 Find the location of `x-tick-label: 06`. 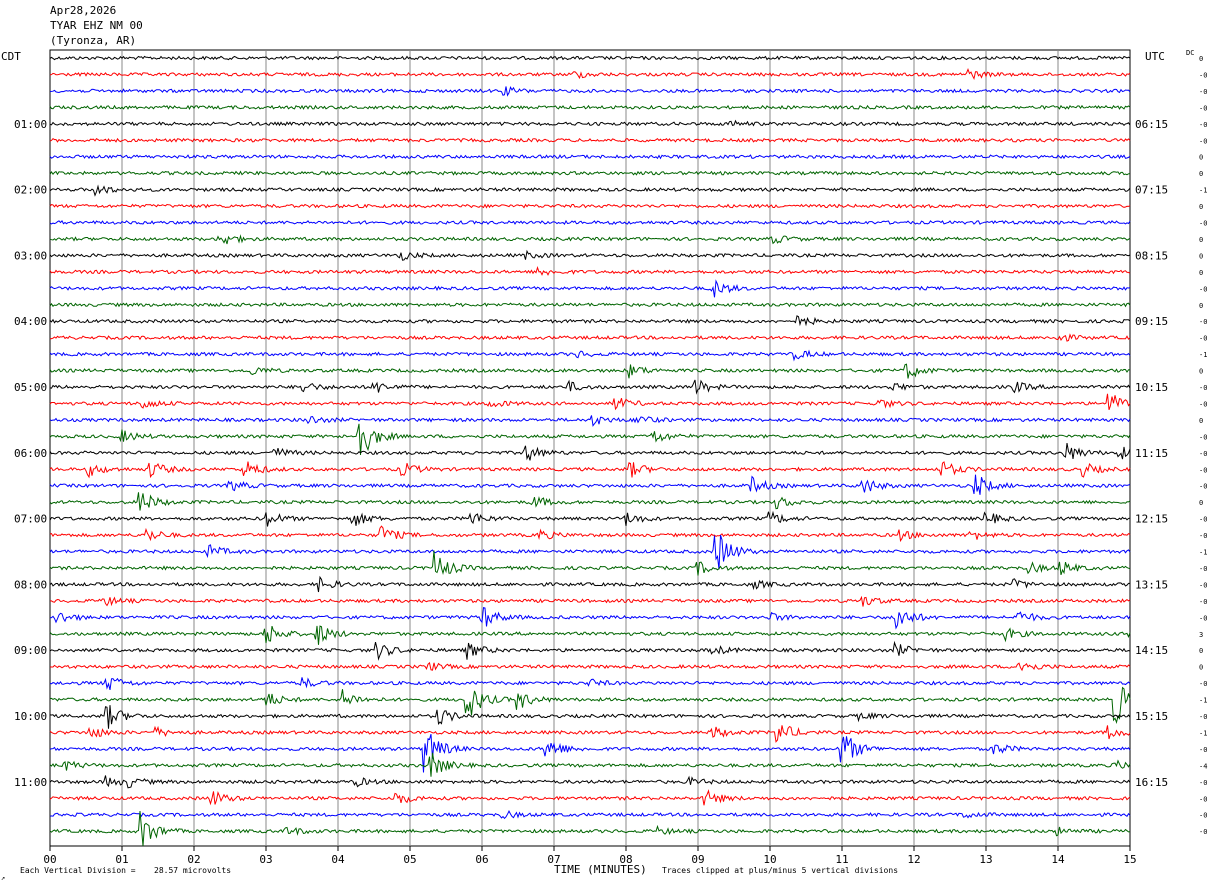

x-tick-label: 06 is located at coordinates (481, 859).